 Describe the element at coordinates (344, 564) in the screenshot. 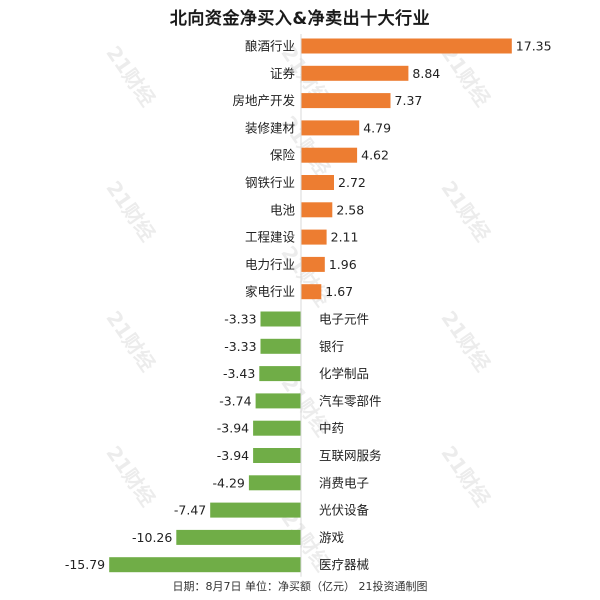

I see `category-label: 医疗器械` at that location.